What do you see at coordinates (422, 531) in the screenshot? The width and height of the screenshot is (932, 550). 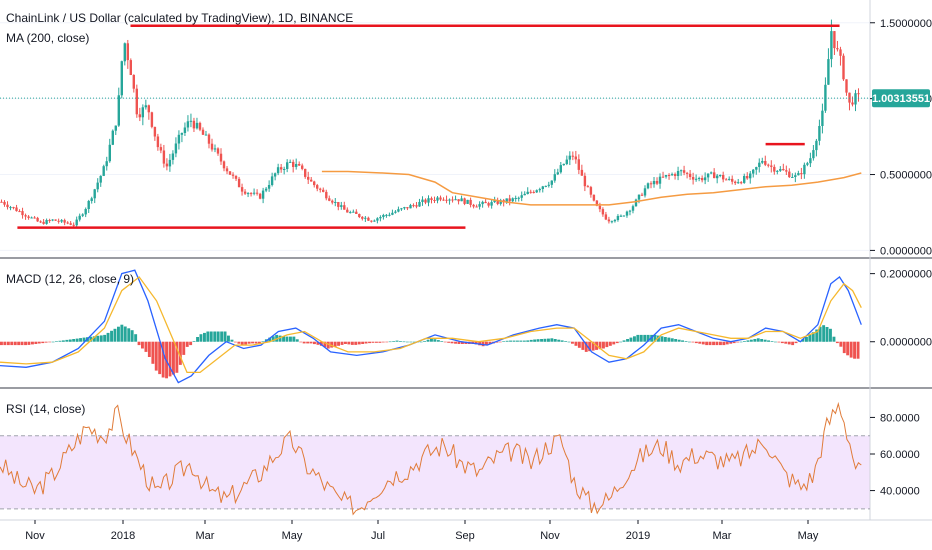 I see `time-axis: Nov 2018 Mar May Jul Sep Nov 2019 Mar May` at bounding box center [422, 531].